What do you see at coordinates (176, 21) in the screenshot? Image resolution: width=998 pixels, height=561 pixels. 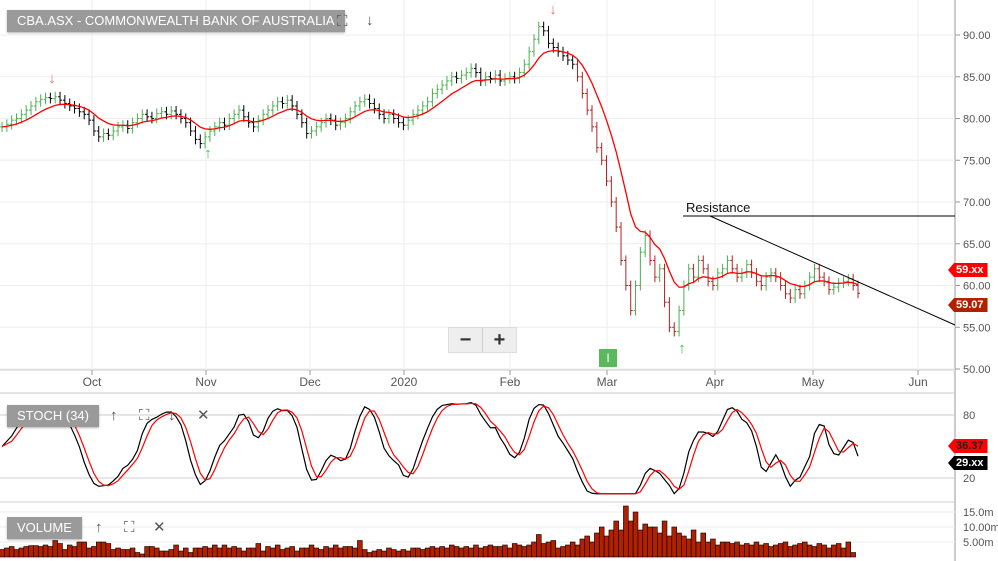 I see `symbol-title: CBA.ASX - COMMONWEALTH BANK OF AUSTRALIA` at bounding box center [176, 21].